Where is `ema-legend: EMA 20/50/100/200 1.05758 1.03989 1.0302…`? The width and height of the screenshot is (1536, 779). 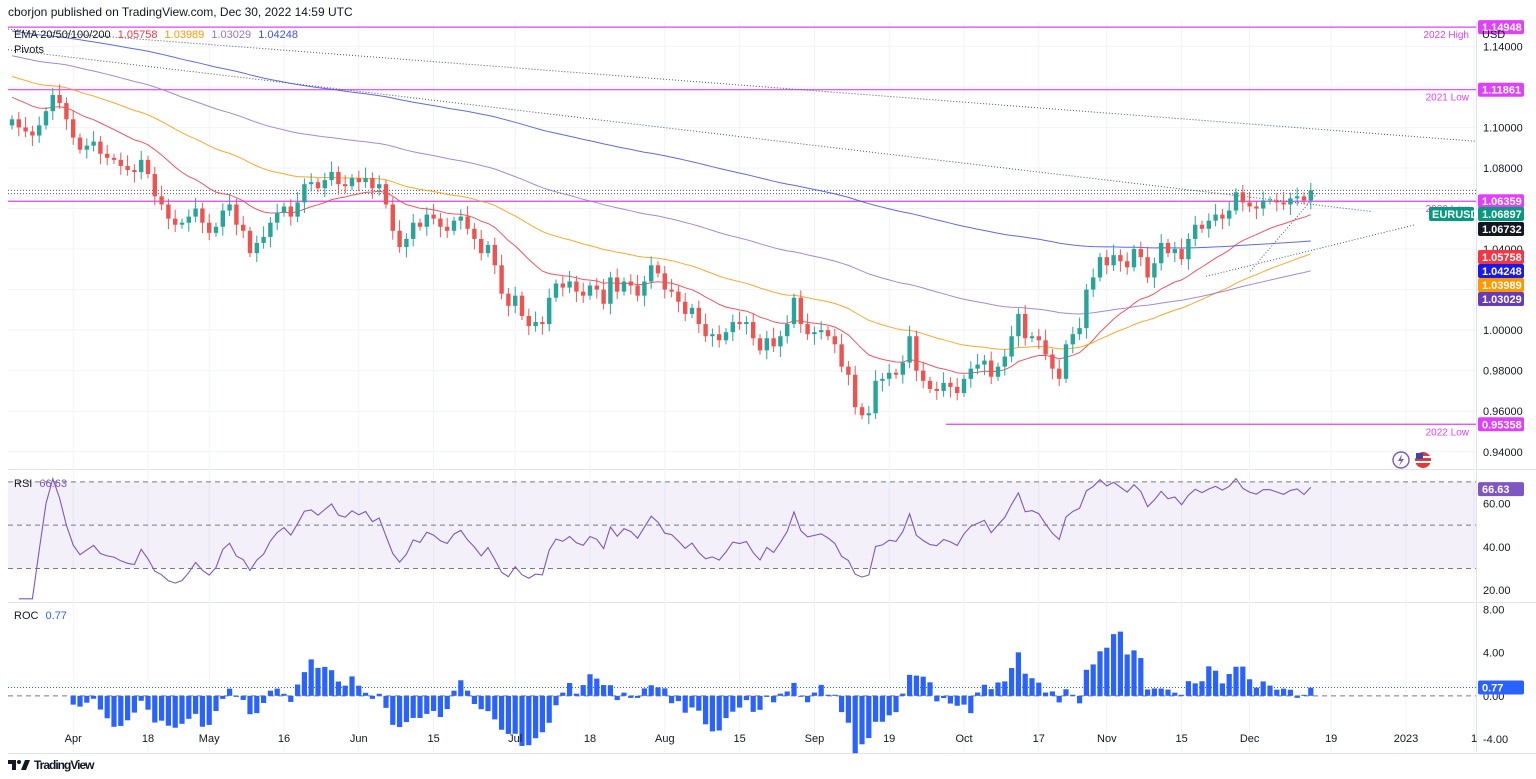
ema-legend: EMA 20/50/100/200 1.05758 1.03989 1.0302… is located at coordinates (156, 35).